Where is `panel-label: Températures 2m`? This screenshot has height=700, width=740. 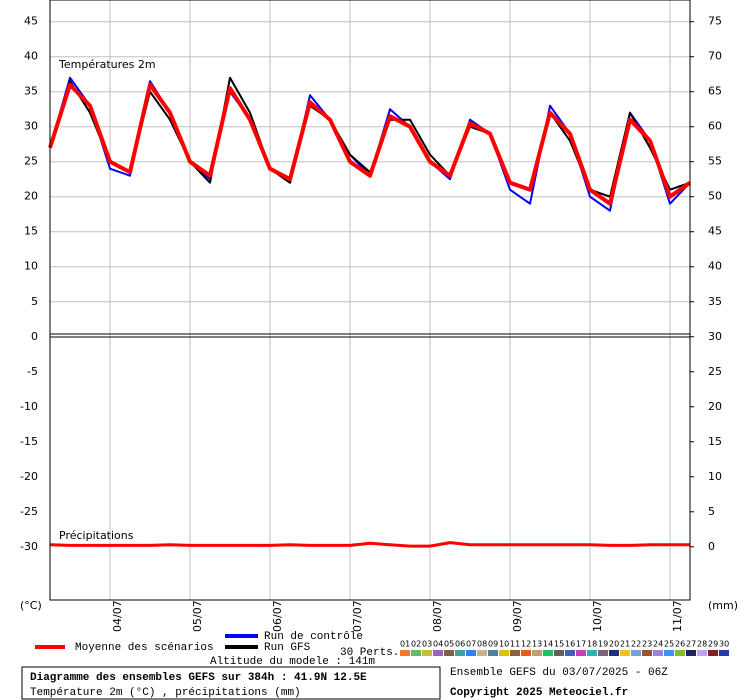
panel-label: Températures 2m is located at coordinates (107, 64).